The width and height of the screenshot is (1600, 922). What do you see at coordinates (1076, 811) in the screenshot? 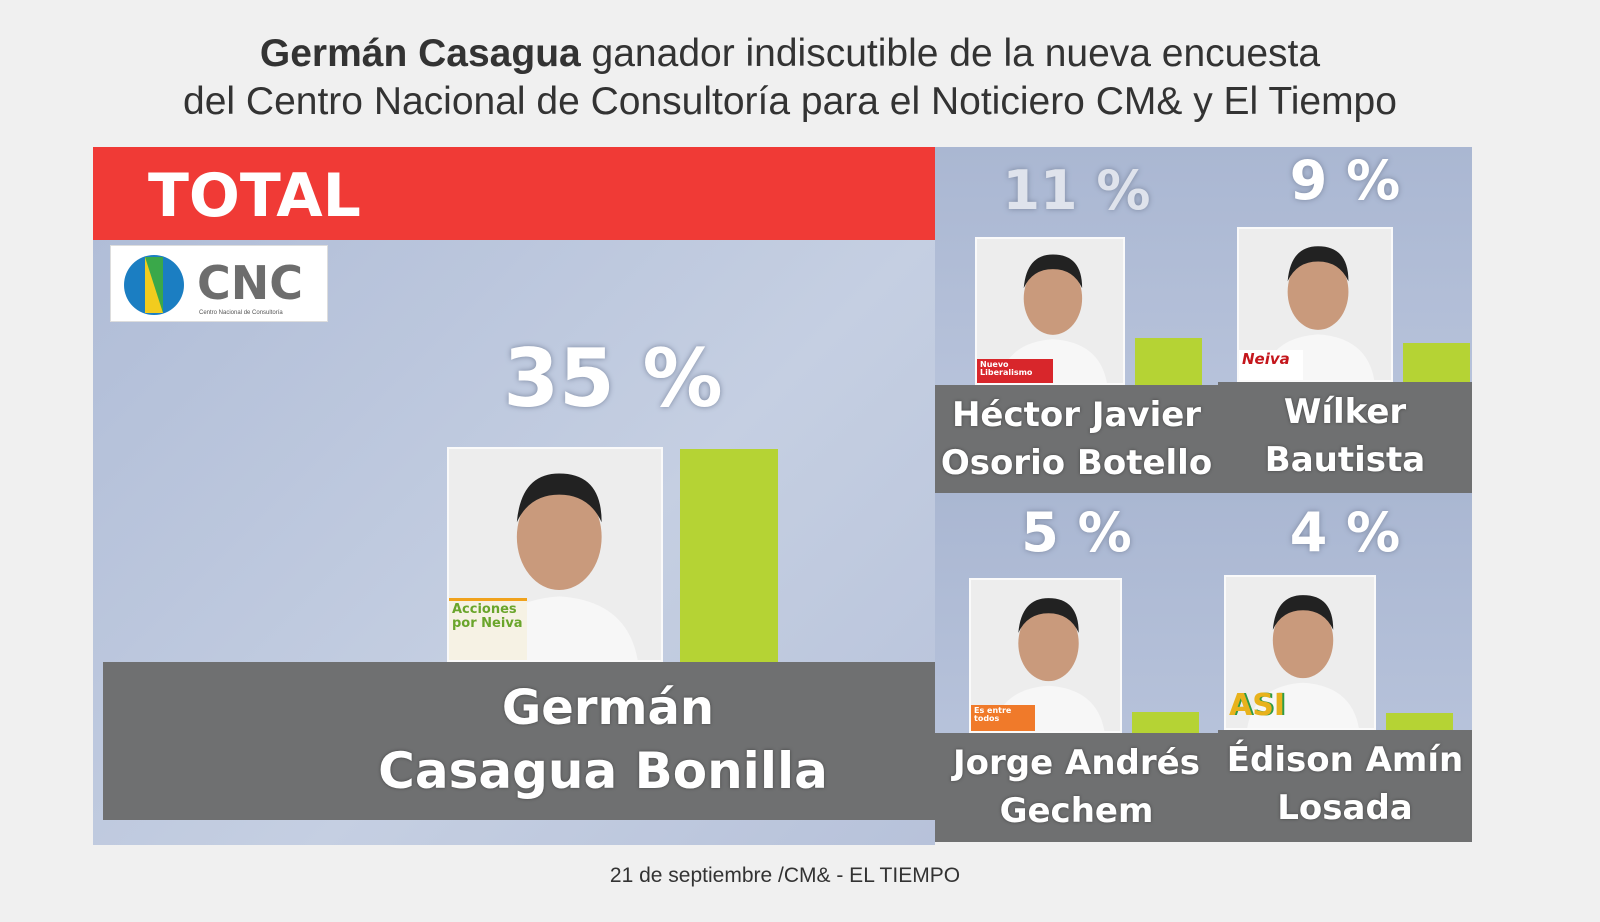
I see `candidate-name-3-line2: Gechem` at bounding box center [1076, 811].